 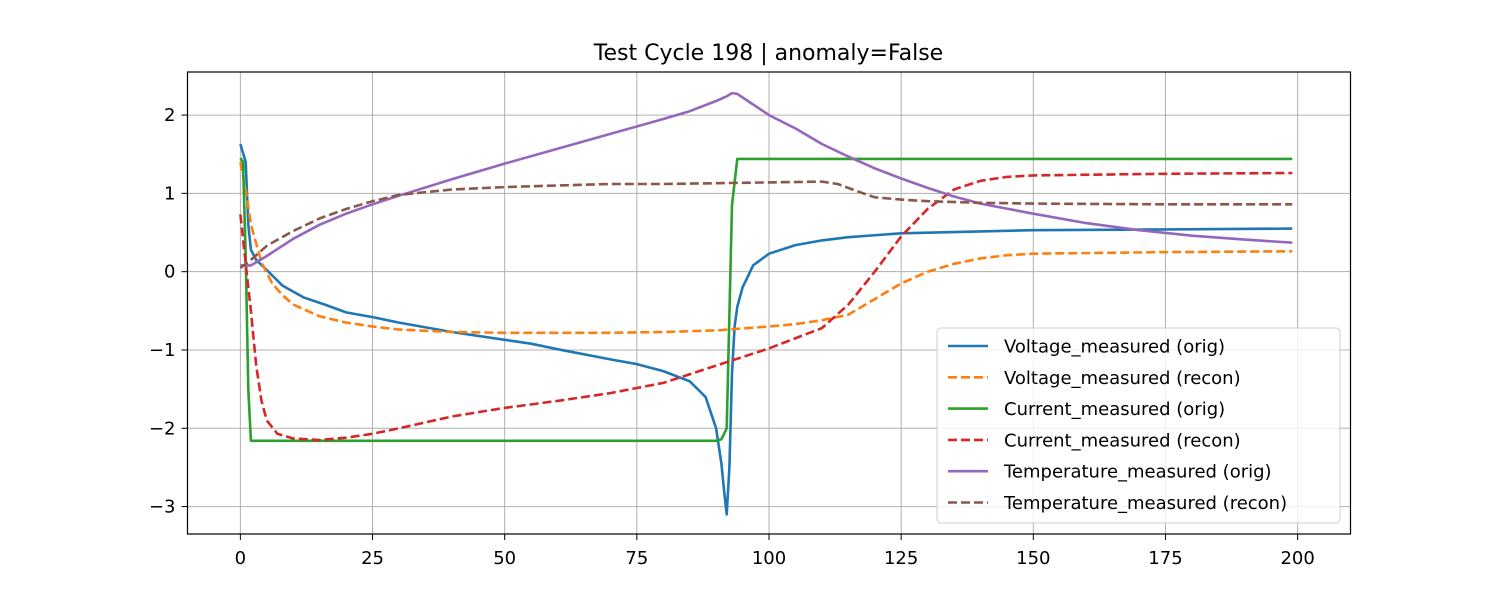 I want to click on x-tick-label: 50, so click(x=504, y=558).